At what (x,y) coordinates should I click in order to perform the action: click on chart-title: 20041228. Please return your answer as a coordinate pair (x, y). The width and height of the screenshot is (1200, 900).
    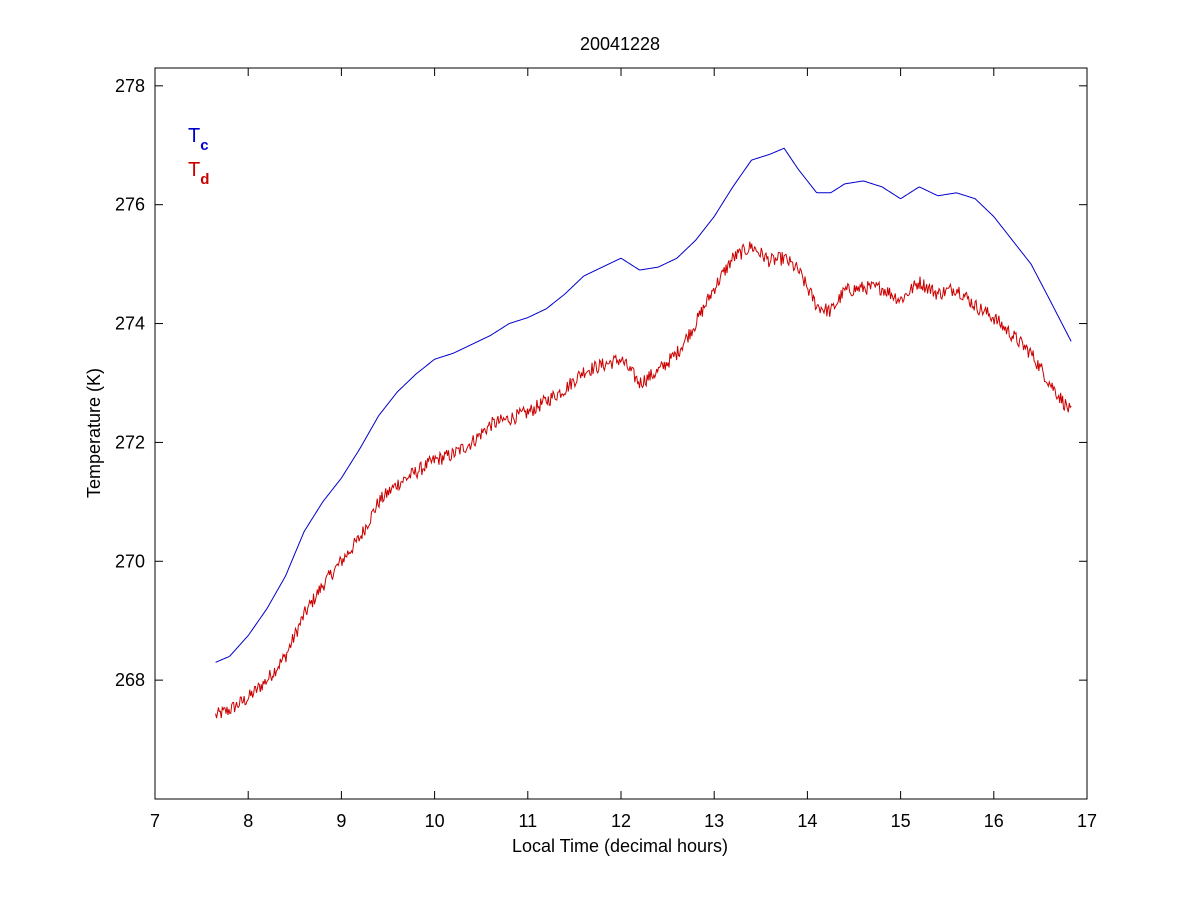
    Looking at the image, I should click on (620, 44).